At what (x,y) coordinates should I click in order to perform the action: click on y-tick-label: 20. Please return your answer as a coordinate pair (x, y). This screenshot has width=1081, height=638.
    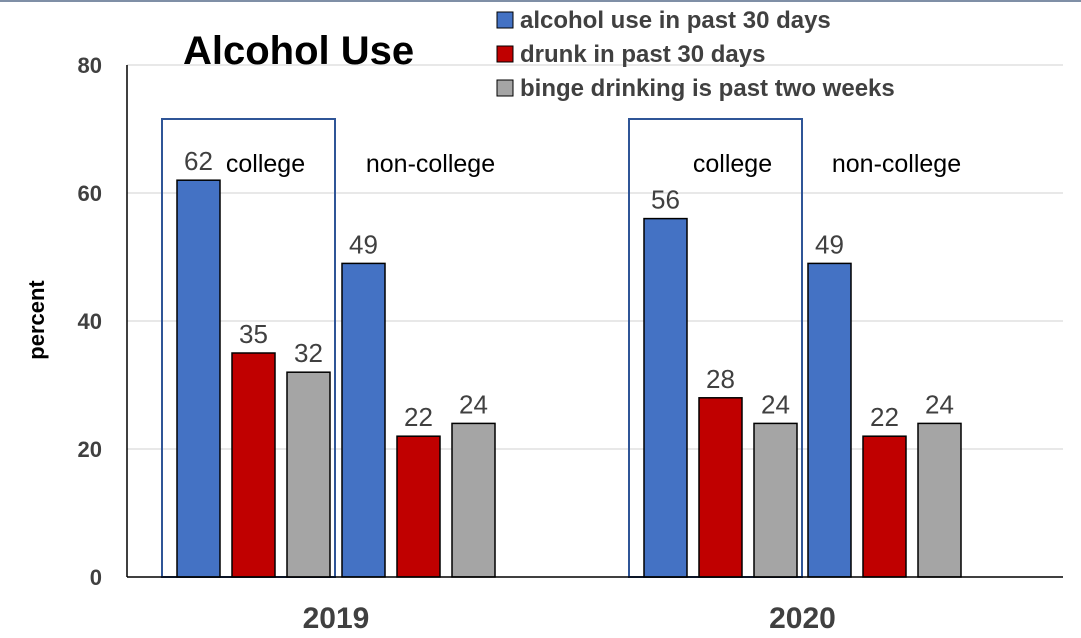
    Looking at the image, I should click on (90, 449).